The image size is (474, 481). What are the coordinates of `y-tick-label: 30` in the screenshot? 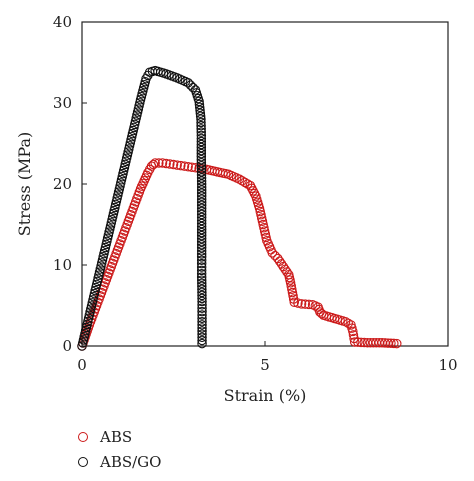 It's located at (62, 103).